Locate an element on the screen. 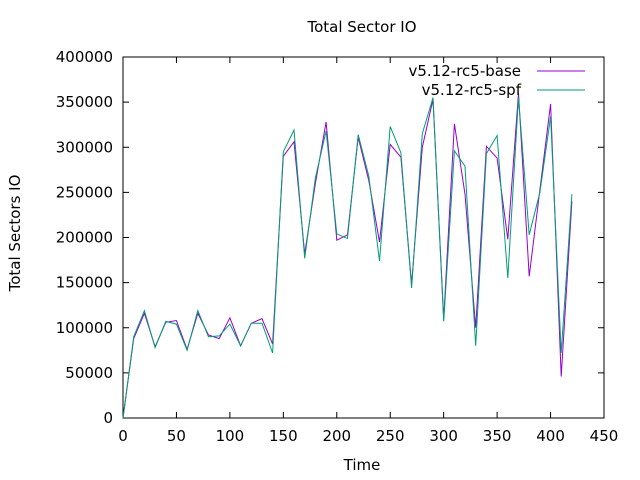  y-tick-label: 150000 is located at coordinates (84, 283).